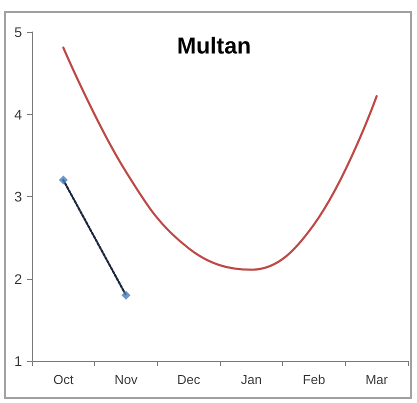 This screenshot has height=403, width=417. Describe the element at coordinates (18, 196) in the screenshot. I see `y-tick-label: 3` at that location.